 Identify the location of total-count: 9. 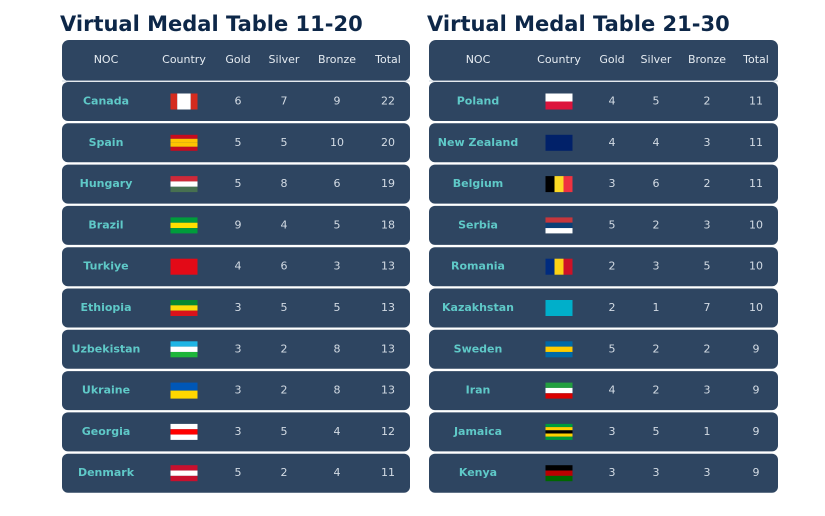
(756, 431).